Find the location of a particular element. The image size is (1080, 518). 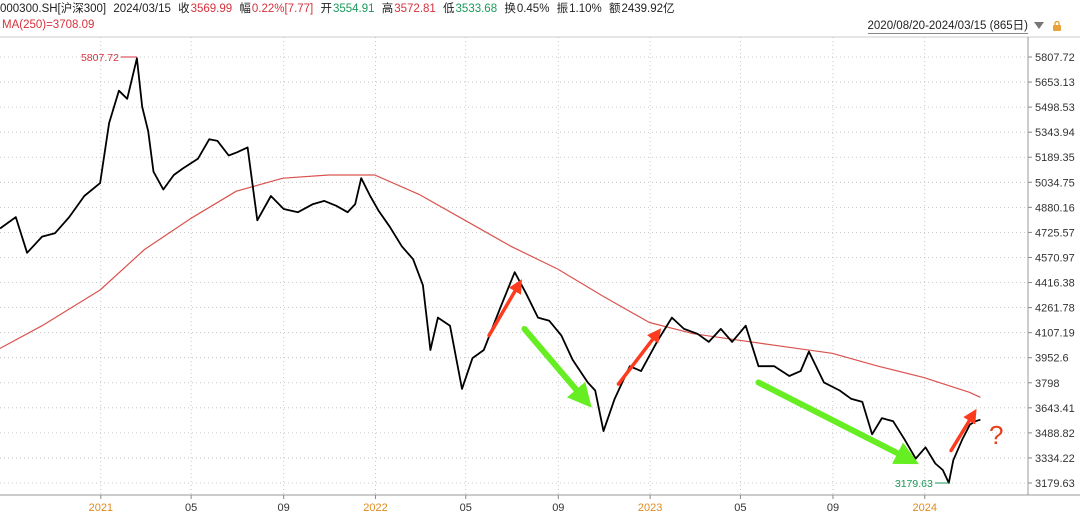

date-label: 2024/03/15 is located at coordinates (142, 9).